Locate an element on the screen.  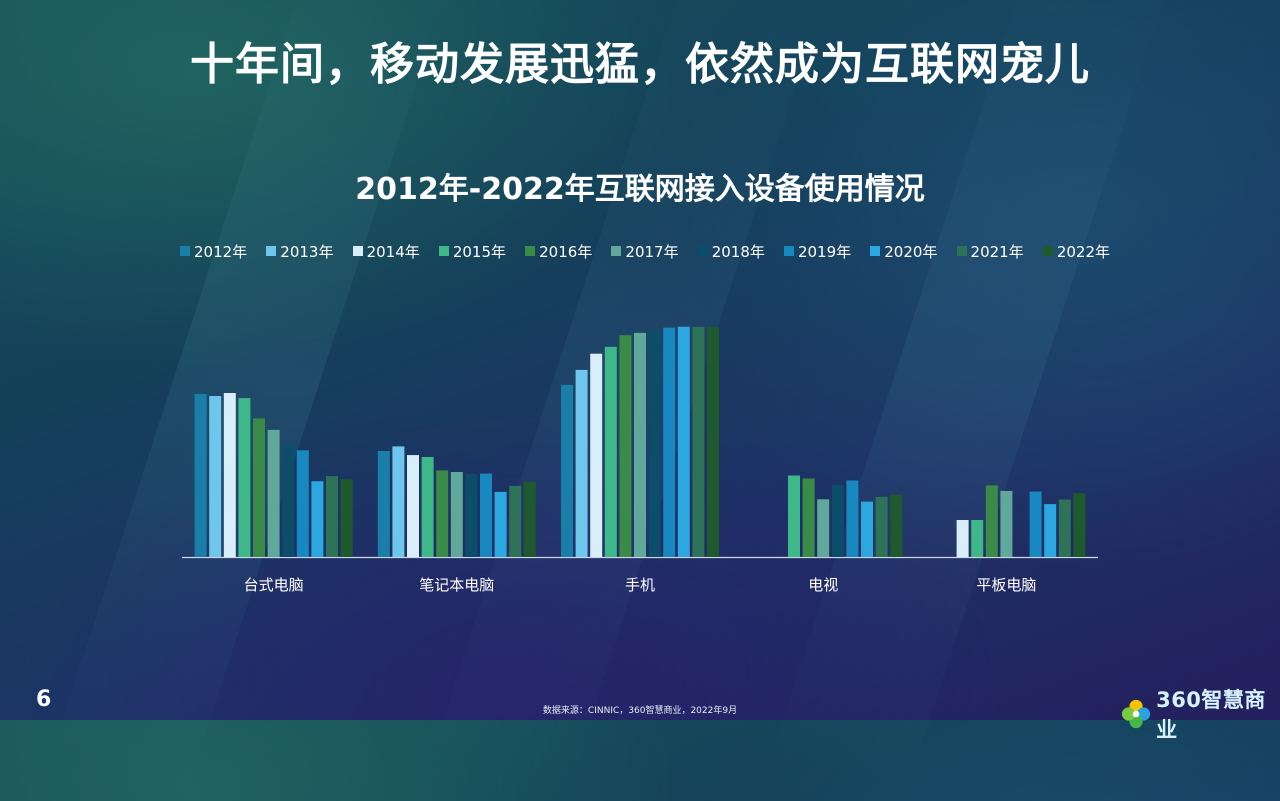
legend-item: 2013年 is located at coordinates (299, 251).